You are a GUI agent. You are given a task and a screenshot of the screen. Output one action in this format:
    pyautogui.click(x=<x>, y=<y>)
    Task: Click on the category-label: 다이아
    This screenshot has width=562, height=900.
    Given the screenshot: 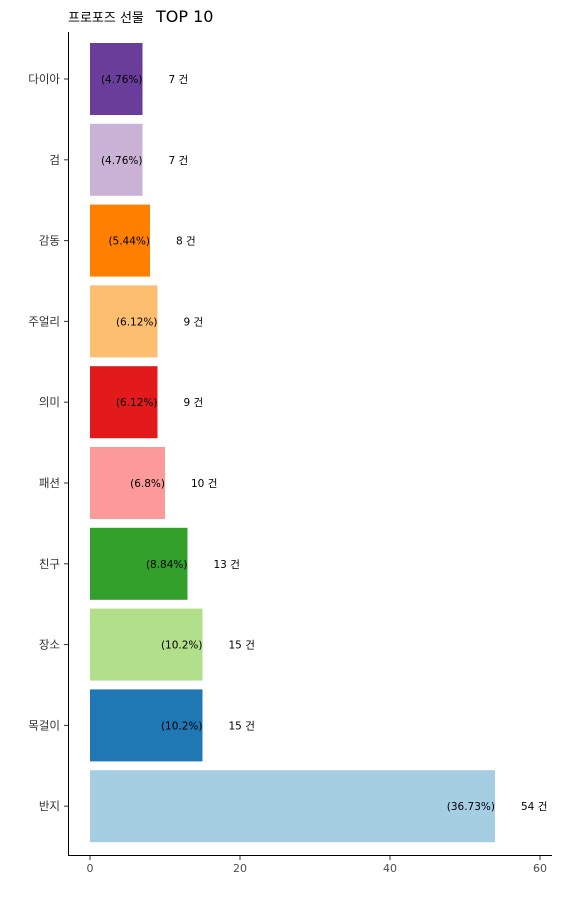 What is the action you would take?
    pyautogui.click(x=44, y=79)
    